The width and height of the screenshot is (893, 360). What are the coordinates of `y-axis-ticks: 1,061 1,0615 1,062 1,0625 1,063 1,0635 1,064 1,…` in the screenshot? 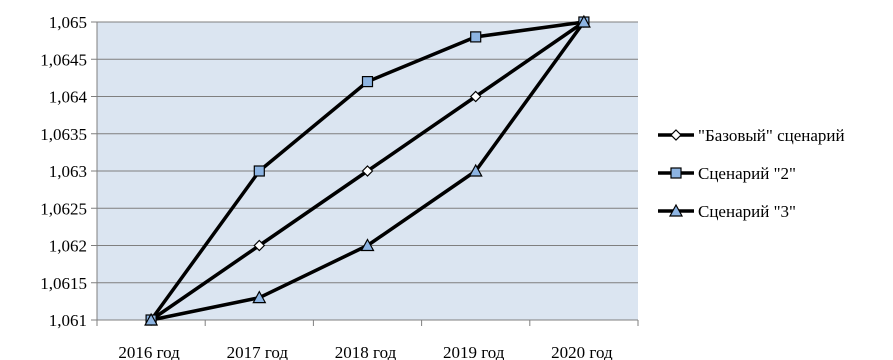 It's located at (68, 171).